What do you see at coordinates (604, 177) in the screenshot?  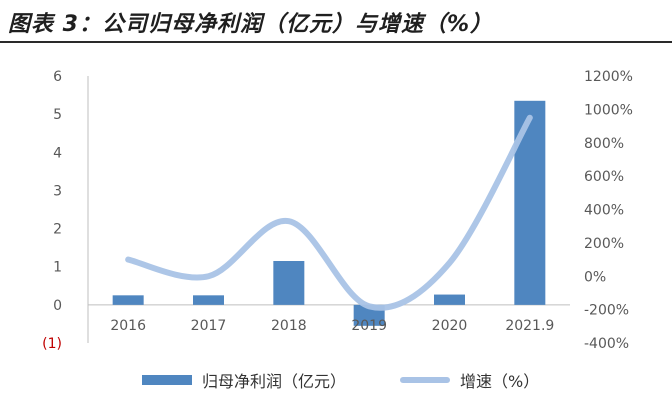 I see `y-right-tick-label: 600%` at bounding box center [604, 177].